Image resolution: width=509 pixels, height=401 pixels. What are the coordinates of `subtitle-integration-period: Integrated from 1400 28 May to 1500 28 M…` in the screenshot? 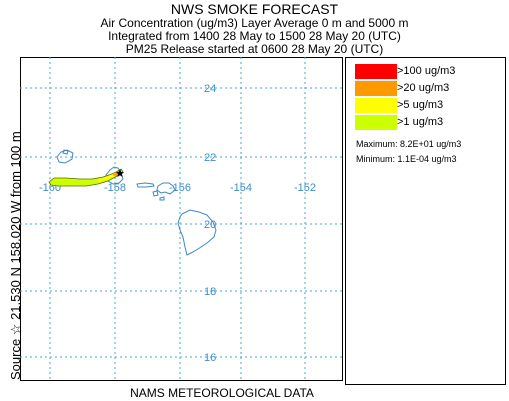 It's located at (254, 36).